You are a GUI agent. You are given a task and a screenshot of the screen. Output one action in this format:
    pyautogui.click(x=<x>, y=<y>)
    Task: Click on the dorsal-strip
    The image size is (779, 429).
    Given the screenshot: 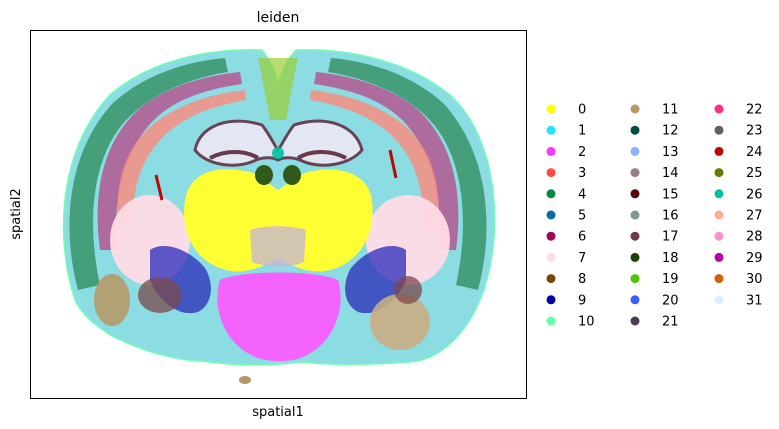 What is the action you would take?
    pyautogui.click(x=278, y=89)
    